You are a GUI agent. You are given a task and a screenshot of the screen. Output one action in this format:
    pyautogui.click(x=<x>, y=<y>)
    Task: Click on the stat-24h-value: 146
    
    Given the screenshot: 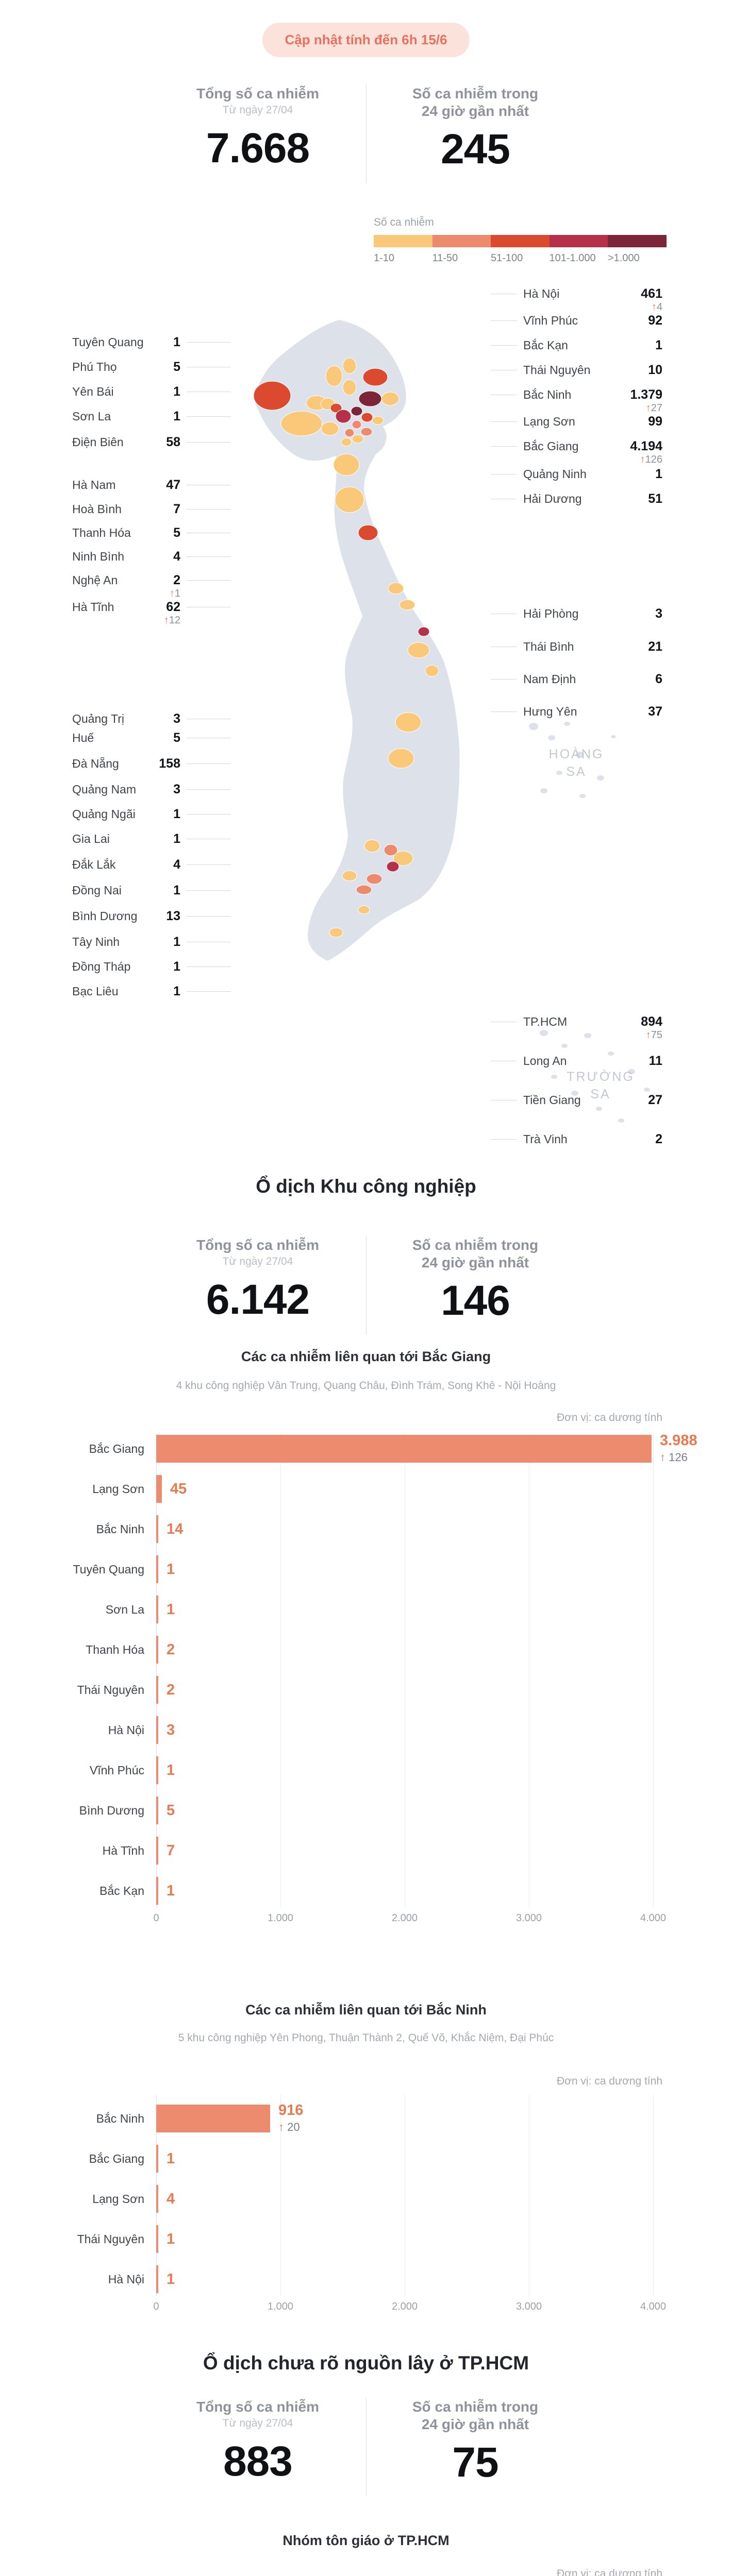 What is the action you would take?
    pyautogui.click(x=475, y=1300)
    